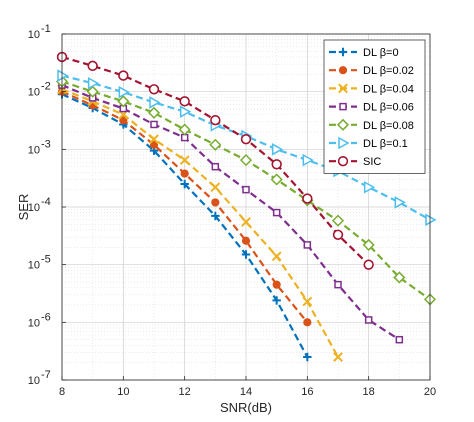 The height and width of the screenshot is (422, 474). Describe the element at coordinates (388, 89) in the screenshot. I see `legend-label: DL β=0.04` at that location.